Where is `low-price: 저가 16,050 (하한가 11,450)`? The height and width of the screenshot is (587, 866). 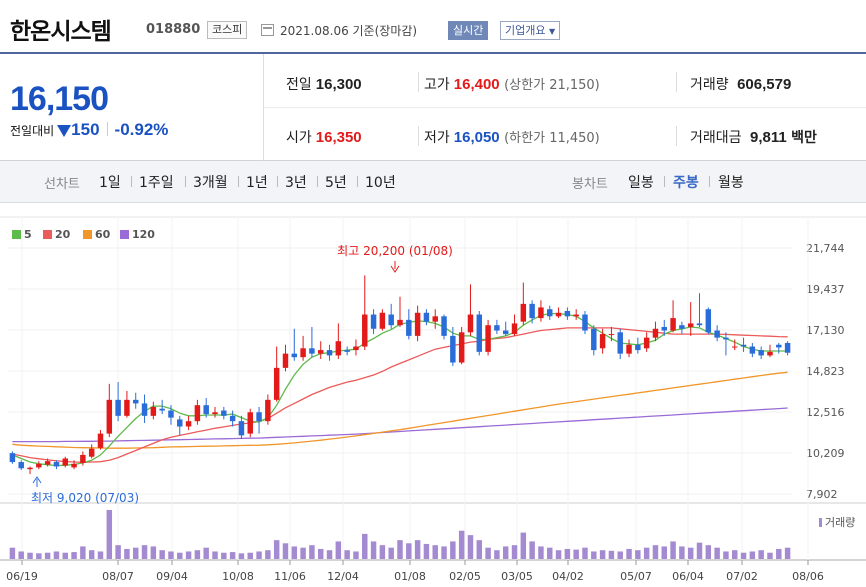
low-price: 저가 16,050 (하한가 11,450) is located at coordinates (512, 137).